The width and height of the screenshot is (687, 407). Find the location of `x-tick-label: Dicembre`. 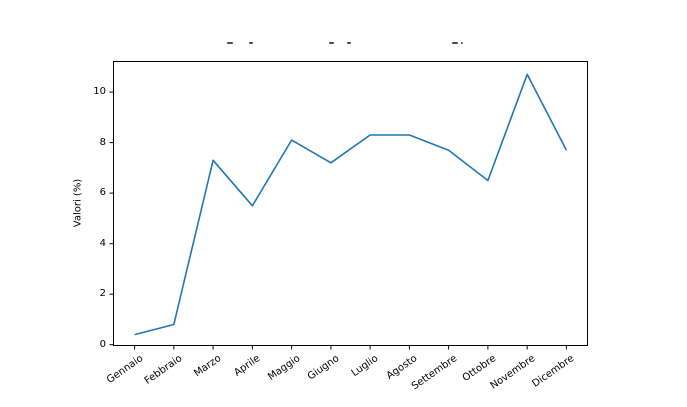

x-tick-label: Dicembre is located at coordinates (553, 371).